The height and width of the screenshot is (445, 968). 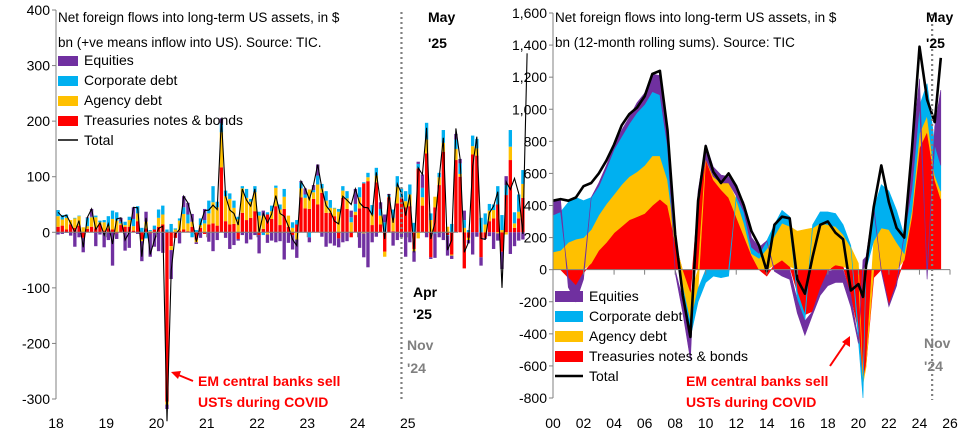 What do you see at coordinates (263, 402) in the screenshot?
I see `left-covid-annotation-line-2: USTs during COVID` at bounding box center [263, 402].